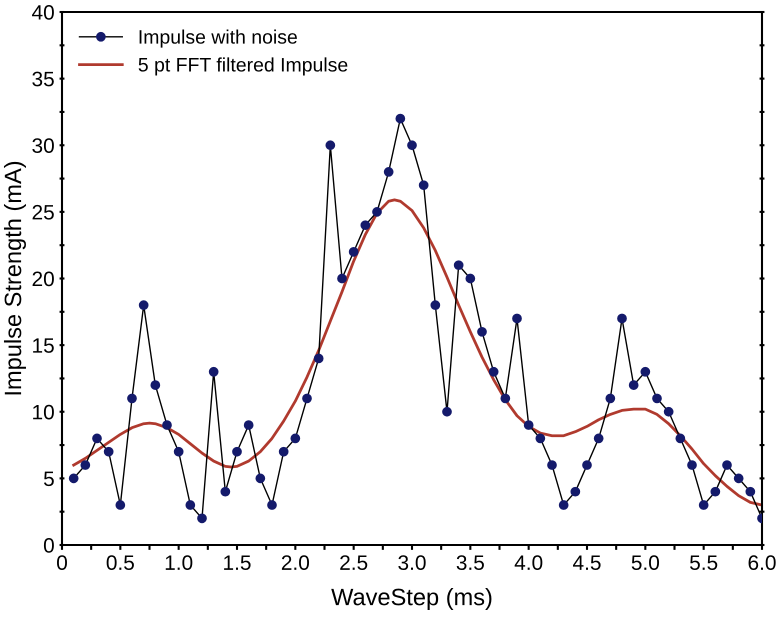 The width and height of the screenshot is (784, 635). Describe the element at coordinates (49, 479) in the screenshot. I see `y-tick-label: 5` at that location.